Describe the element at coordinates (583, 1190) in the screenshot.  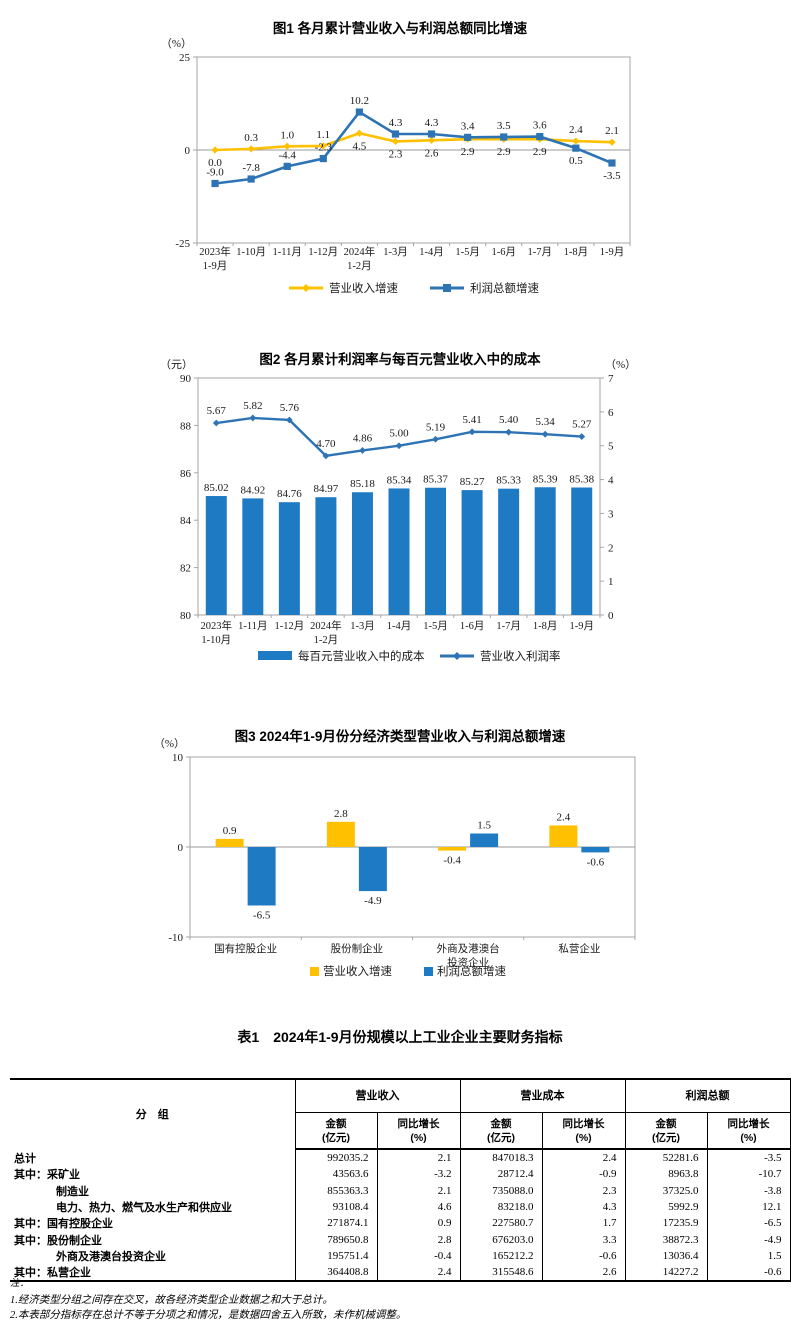
I see `cell-value: 2.3` at that location.